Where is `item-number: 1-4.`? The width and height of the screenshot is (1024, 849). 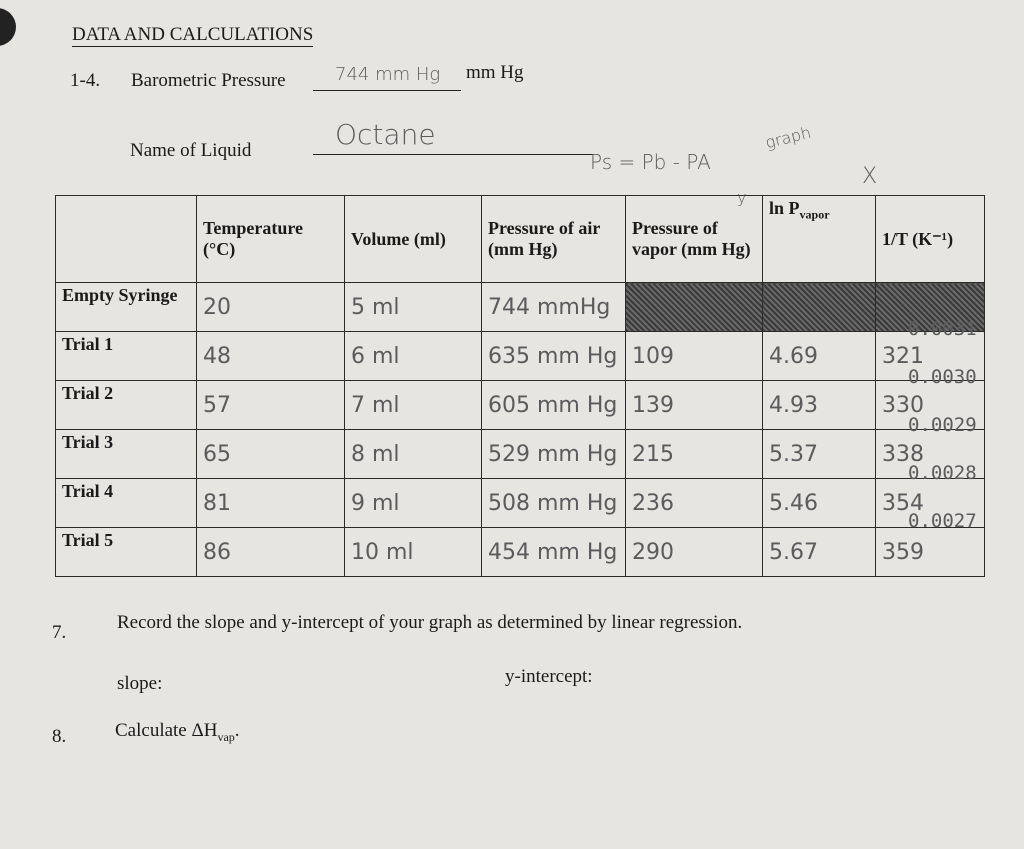 item-number: 1-4. is located at coordinates (85, 80).